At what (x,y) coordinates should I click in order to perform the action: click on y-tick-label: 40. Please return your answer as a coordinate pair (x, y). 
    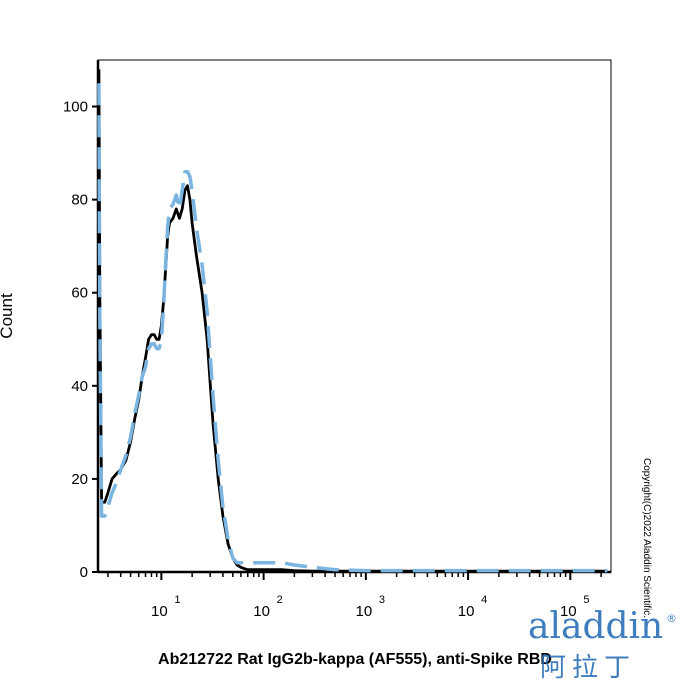
    Looking at the image, I should click on (79, 386).